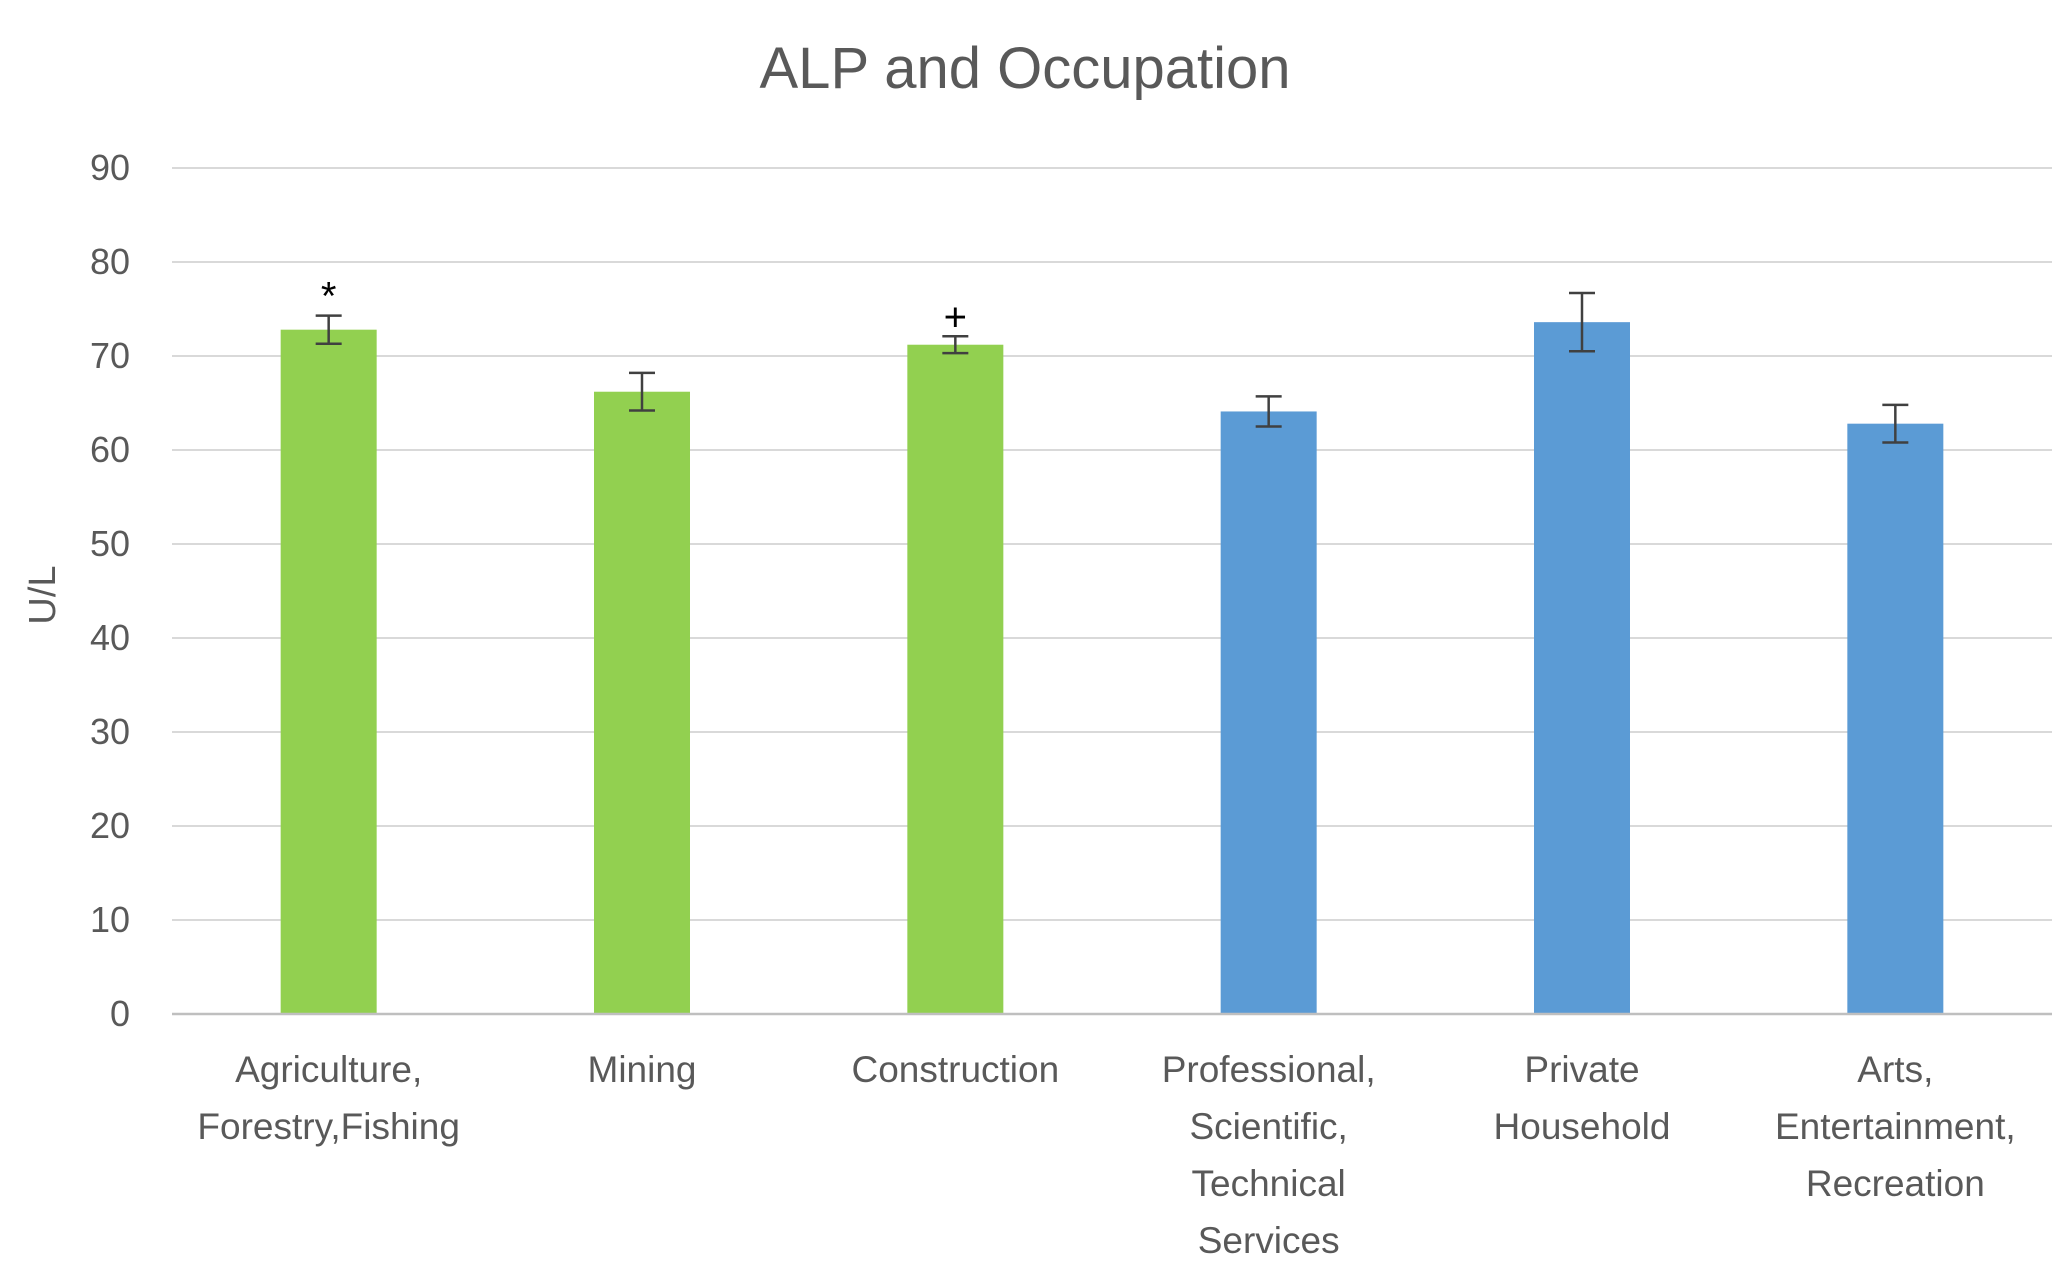  Describe the element at coordinates (110, 167) in the screenshot. I see `y-tick-label: 90` at that location.